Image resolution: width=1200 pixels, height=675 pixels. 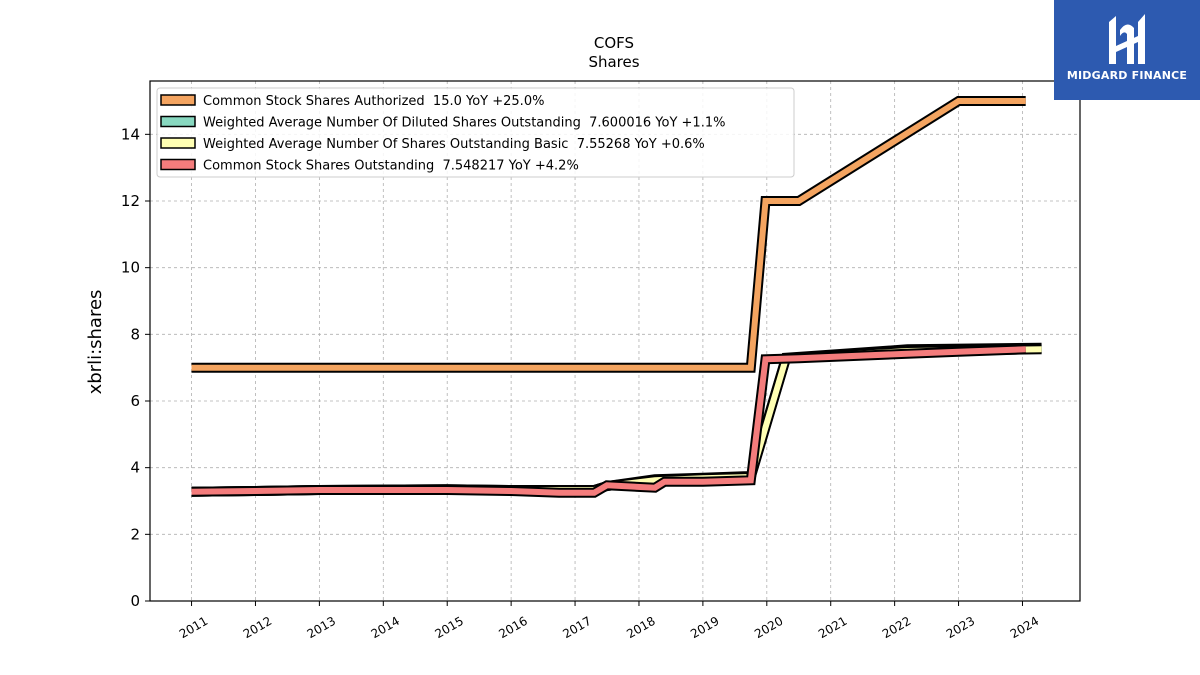 I want to click on y-tick-label: 6, so click(x=135, y=401).